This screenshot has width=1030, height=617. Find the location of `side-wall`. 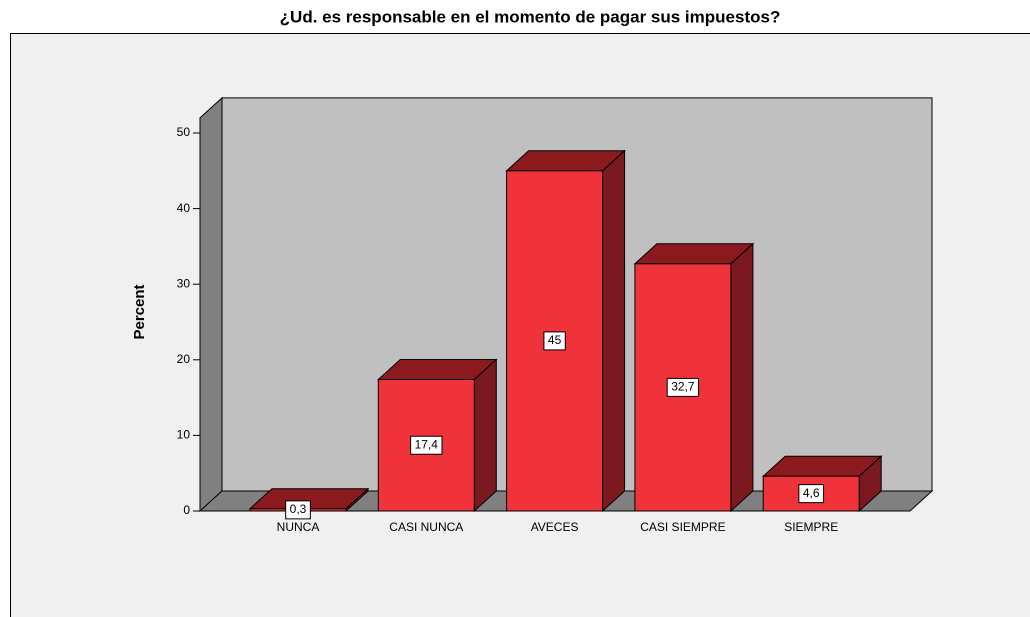

side-wall is located at coordinates (211, 304).